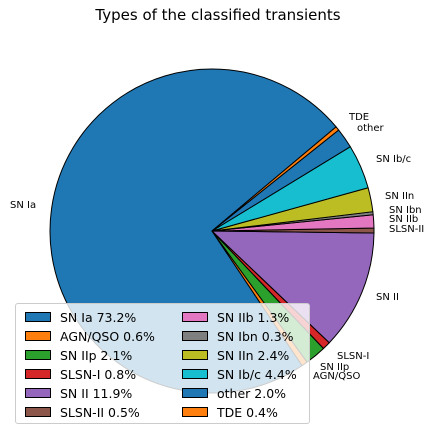 Image resolution: width=436 pixels, height=441 pixels. I want to click on slice-label-slsn-i: SLSN-I, so click(353, 356).